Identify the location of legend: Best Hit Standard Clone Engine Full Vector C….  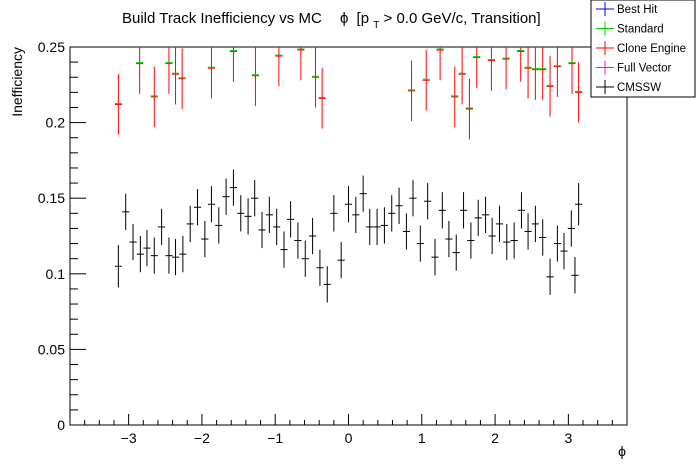
(643, 49).